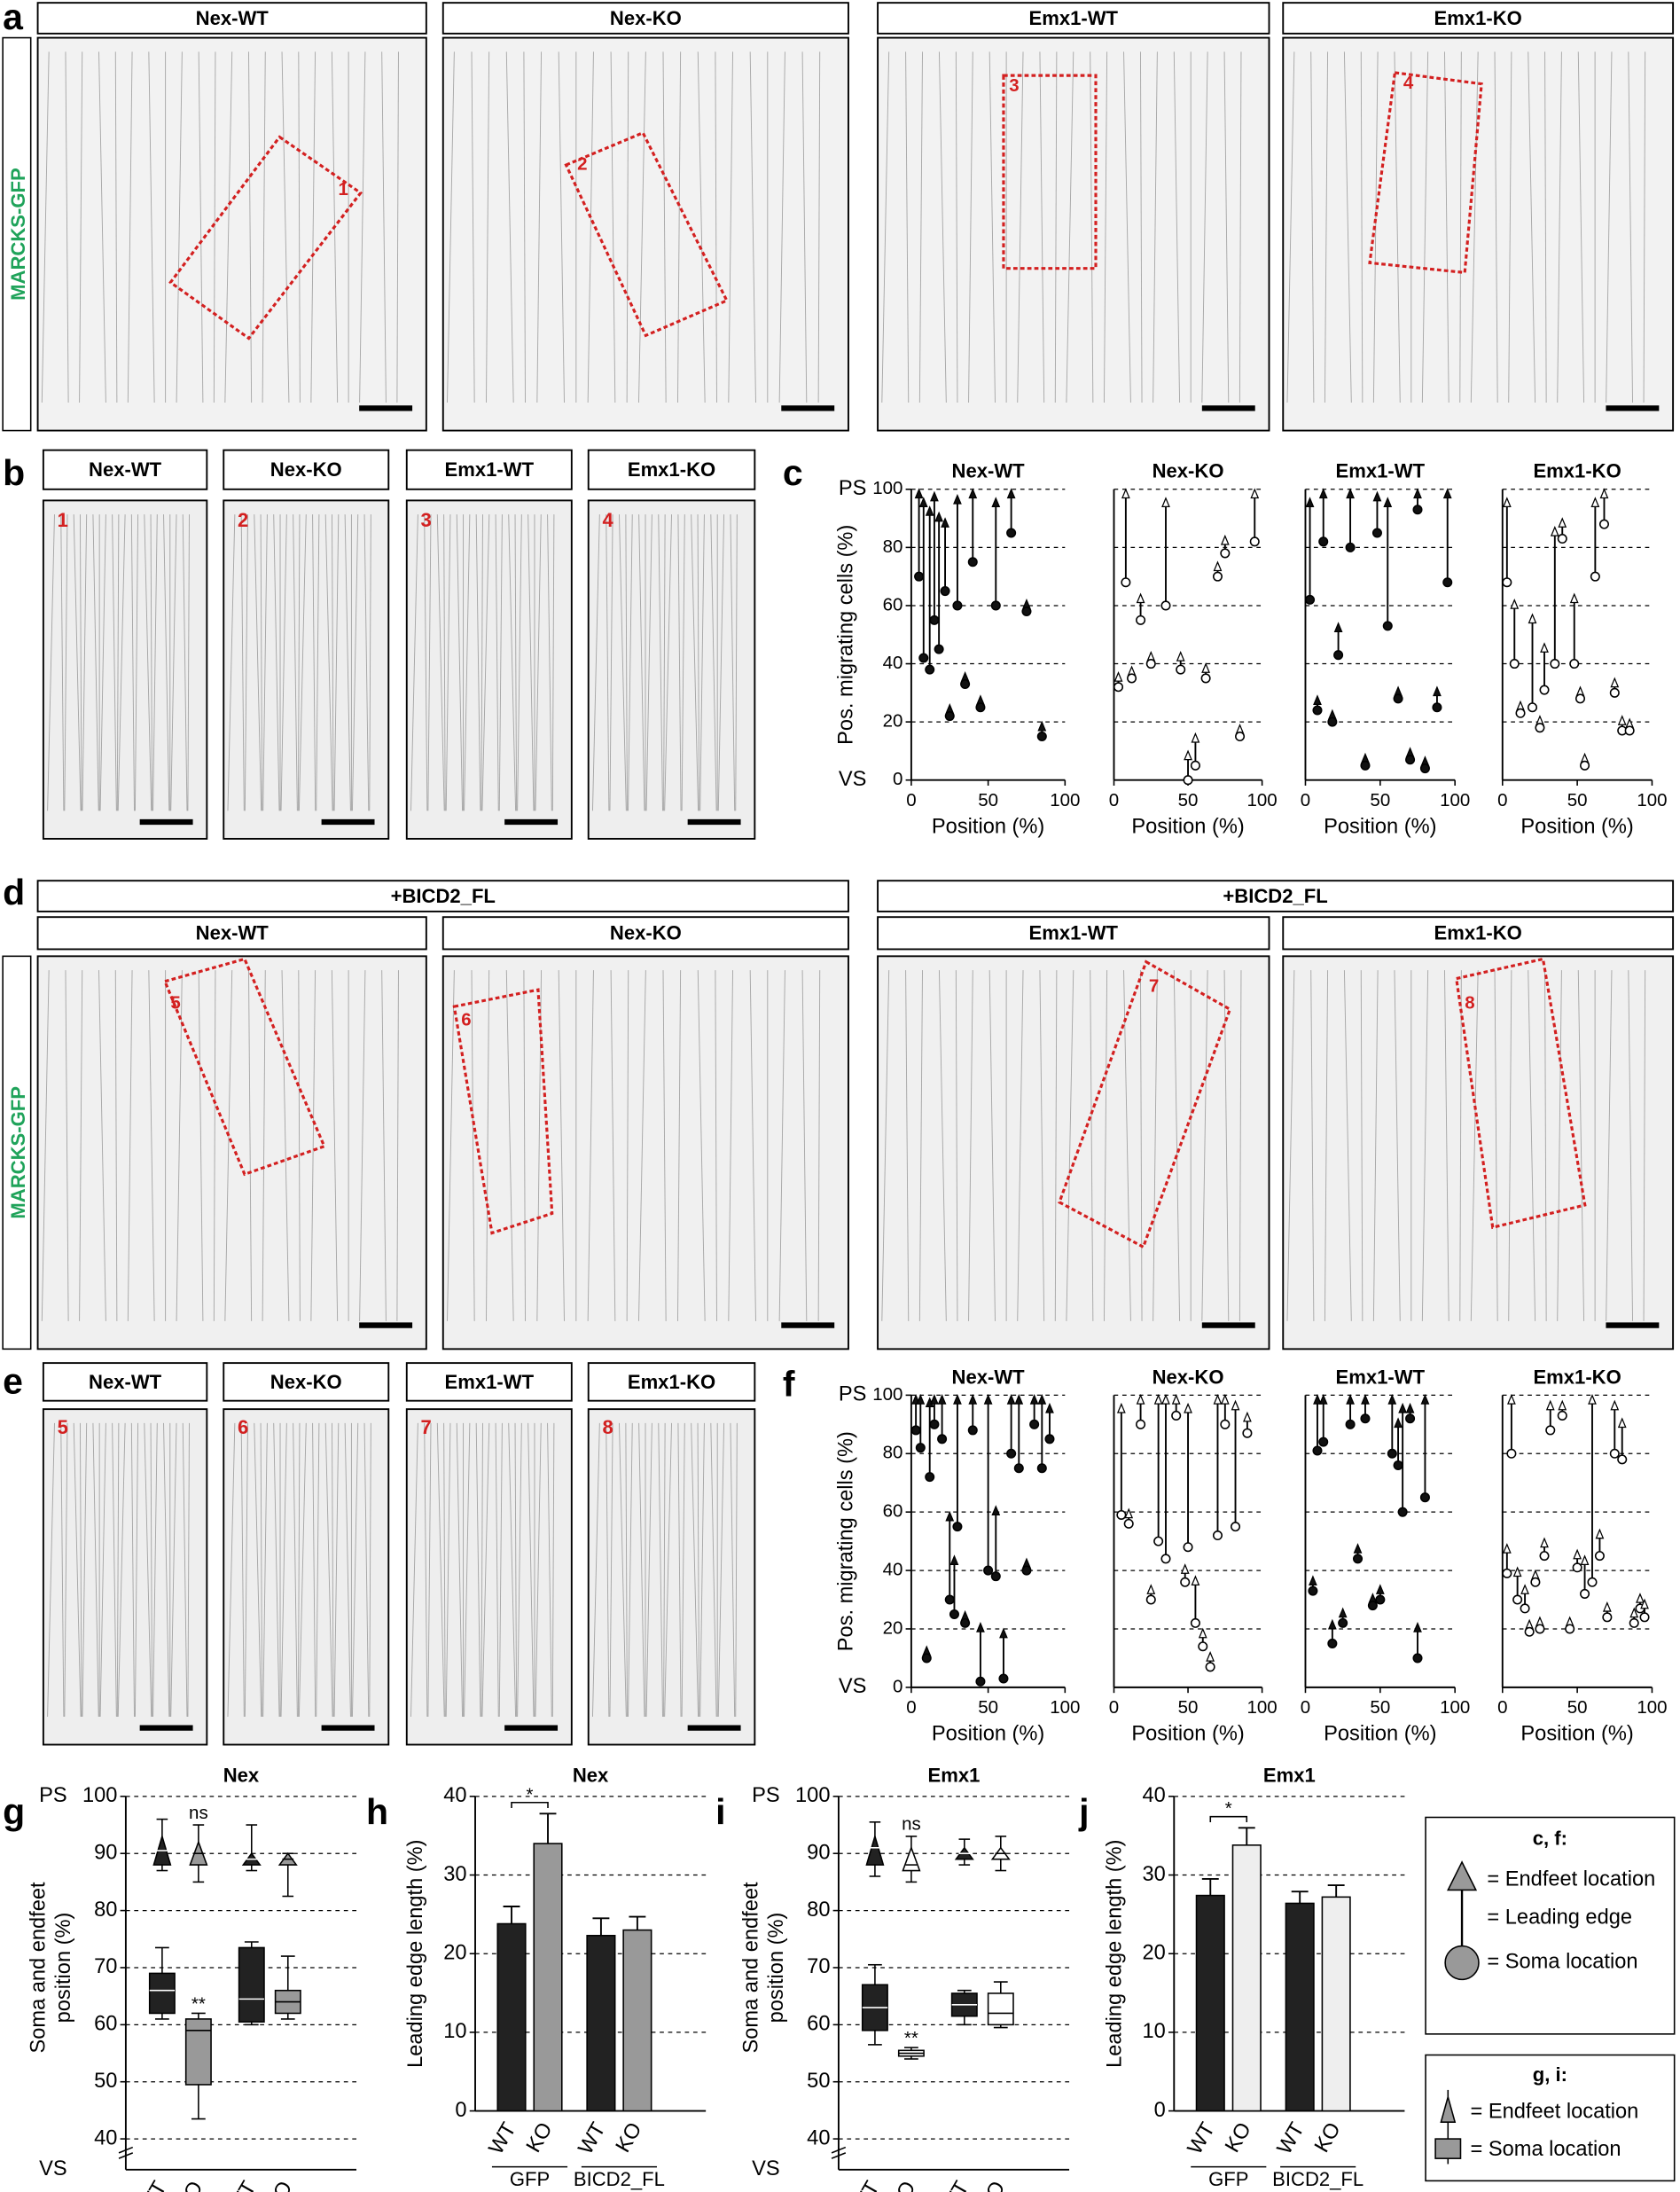 The height and width of the screenshot is (2192, 1680). I want to click on x-tick-label: WT, so click(503, 2138).